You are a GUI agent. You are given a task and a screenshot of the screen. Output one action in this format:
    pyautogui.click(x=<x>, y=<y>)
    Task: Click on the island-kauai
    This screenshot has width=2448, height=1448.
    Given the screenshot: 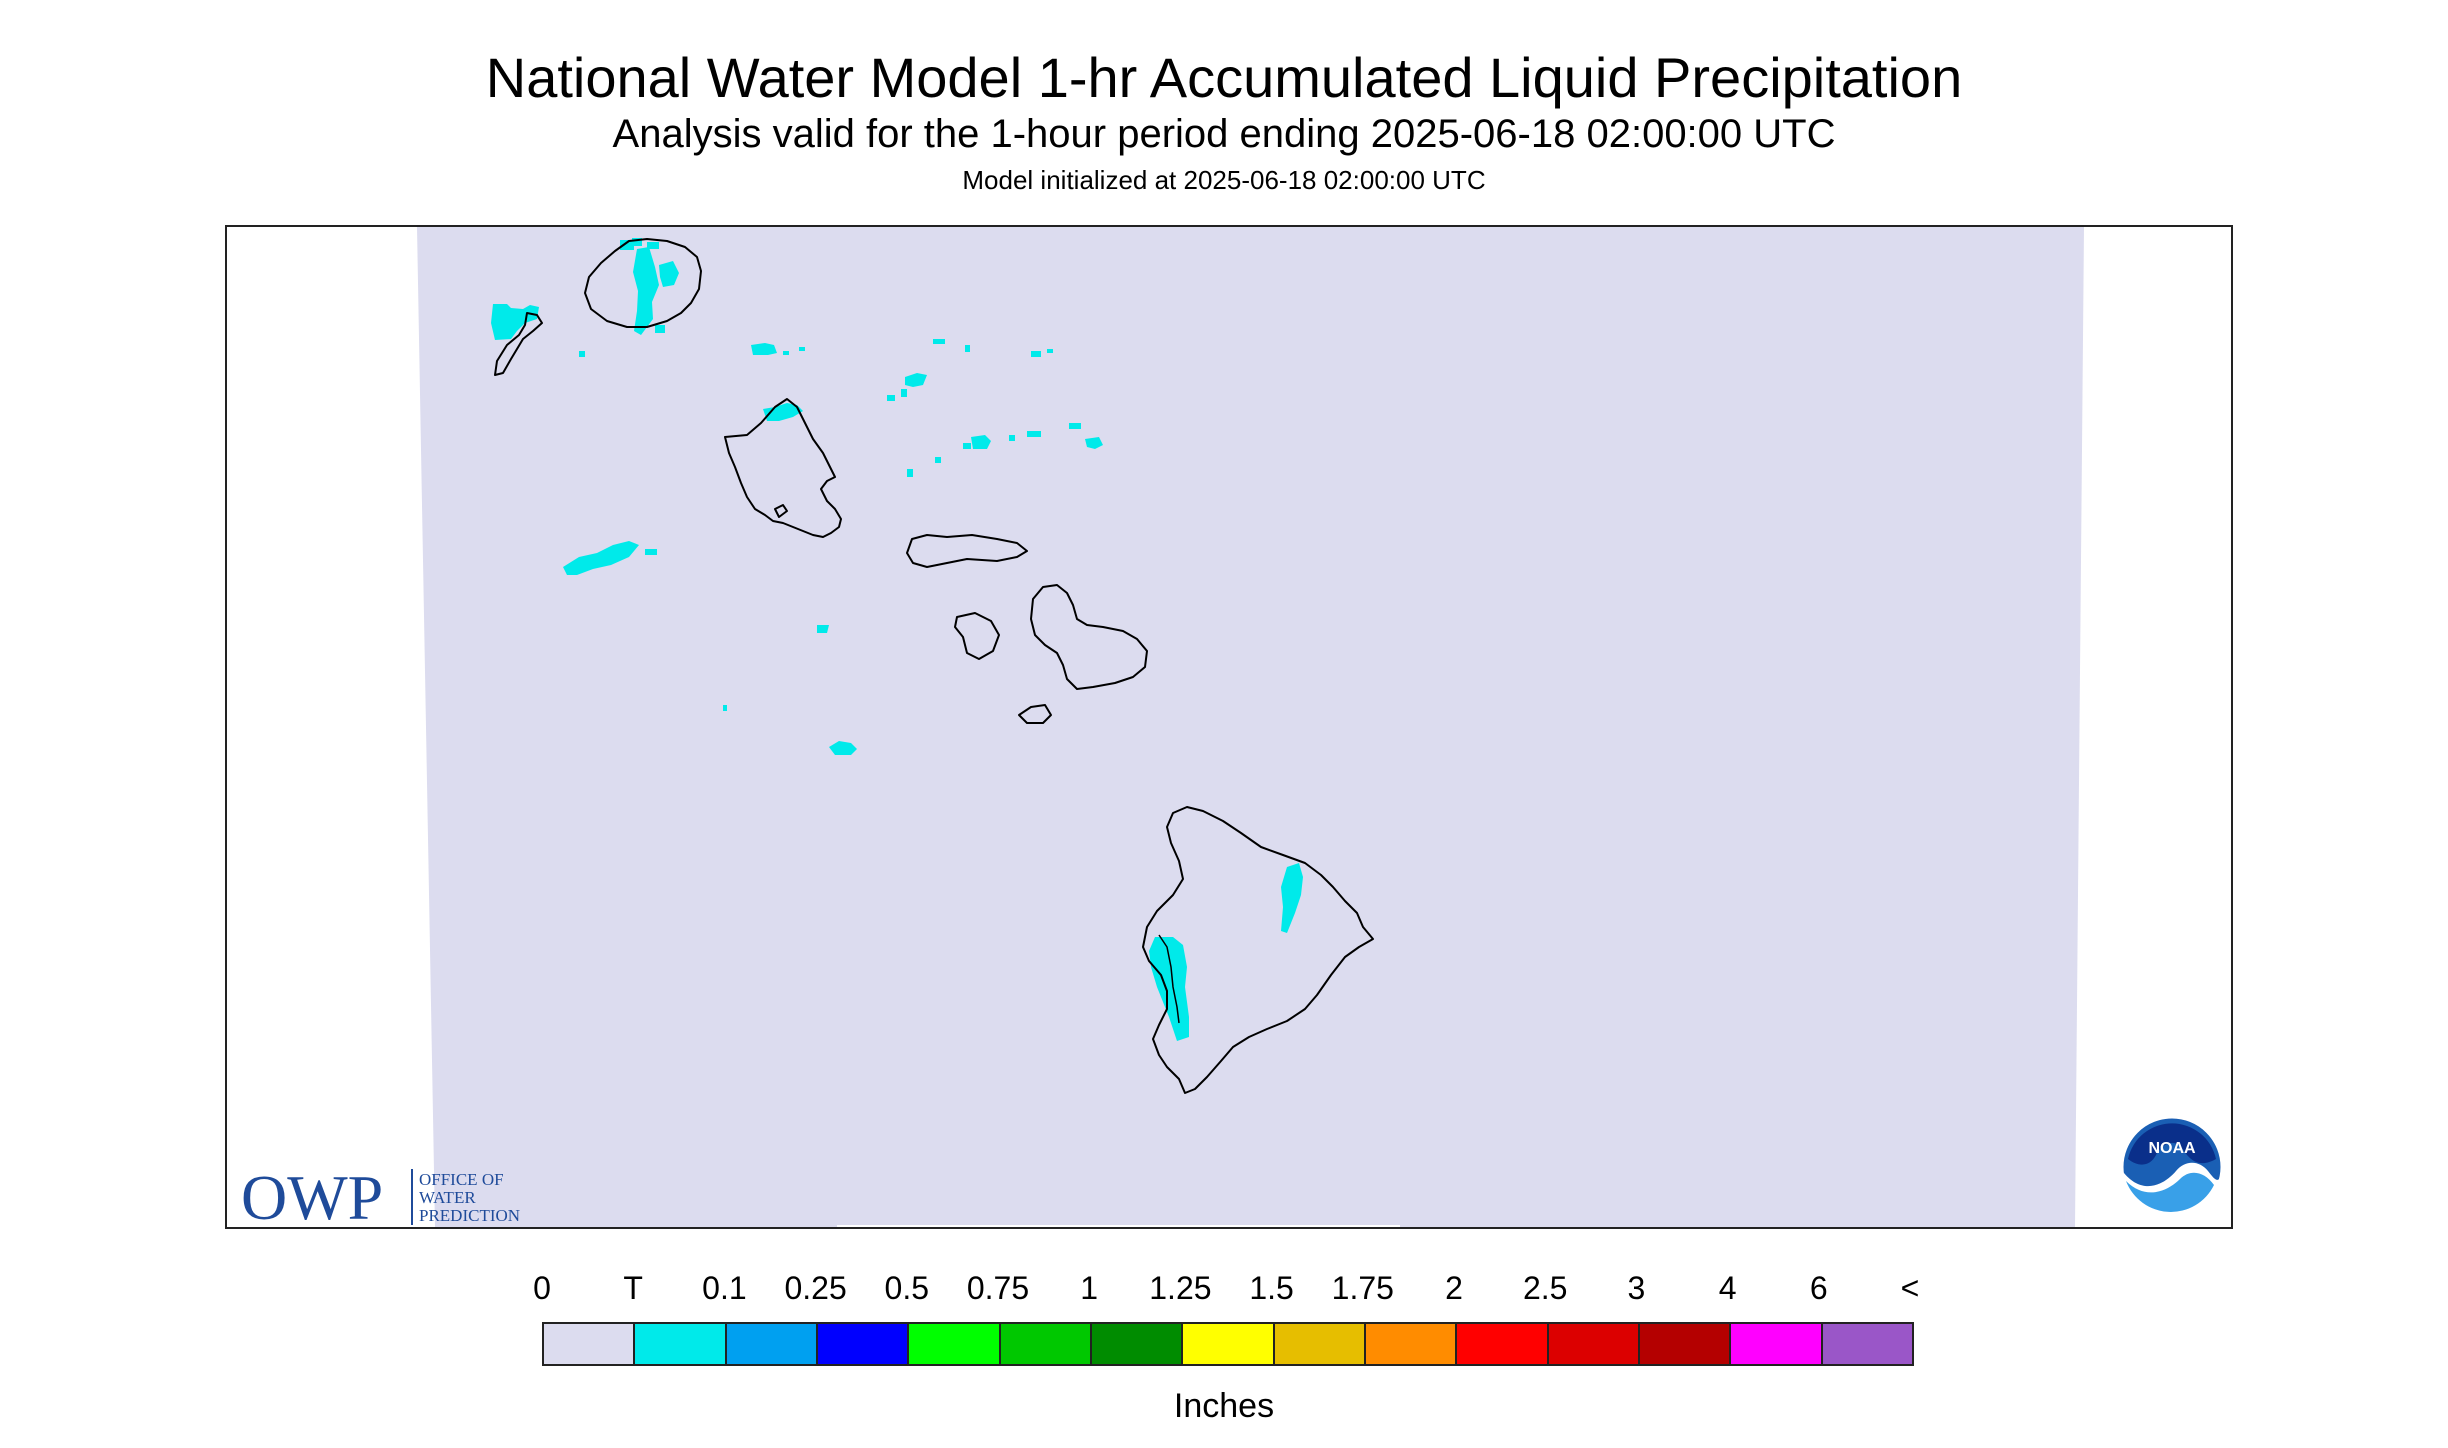 What is the action you would take?
    pyautogui.click(x=643, y=283)
    